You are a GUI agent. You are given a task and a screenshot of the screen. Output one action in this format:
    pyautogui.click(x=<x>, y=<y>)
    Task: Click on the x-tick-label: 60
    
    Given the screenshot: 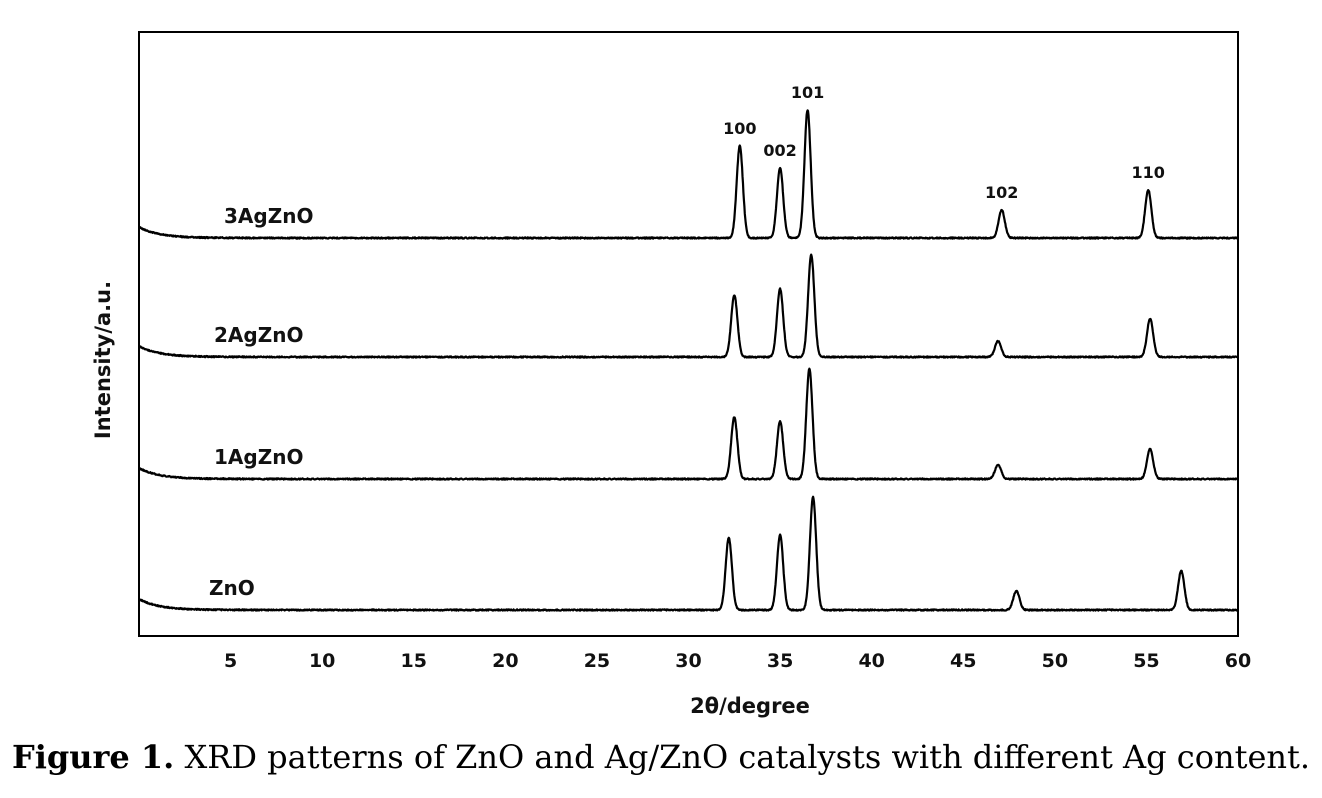 What is the action you would take?
    pyautogui.click(x=1238, y=661)
    